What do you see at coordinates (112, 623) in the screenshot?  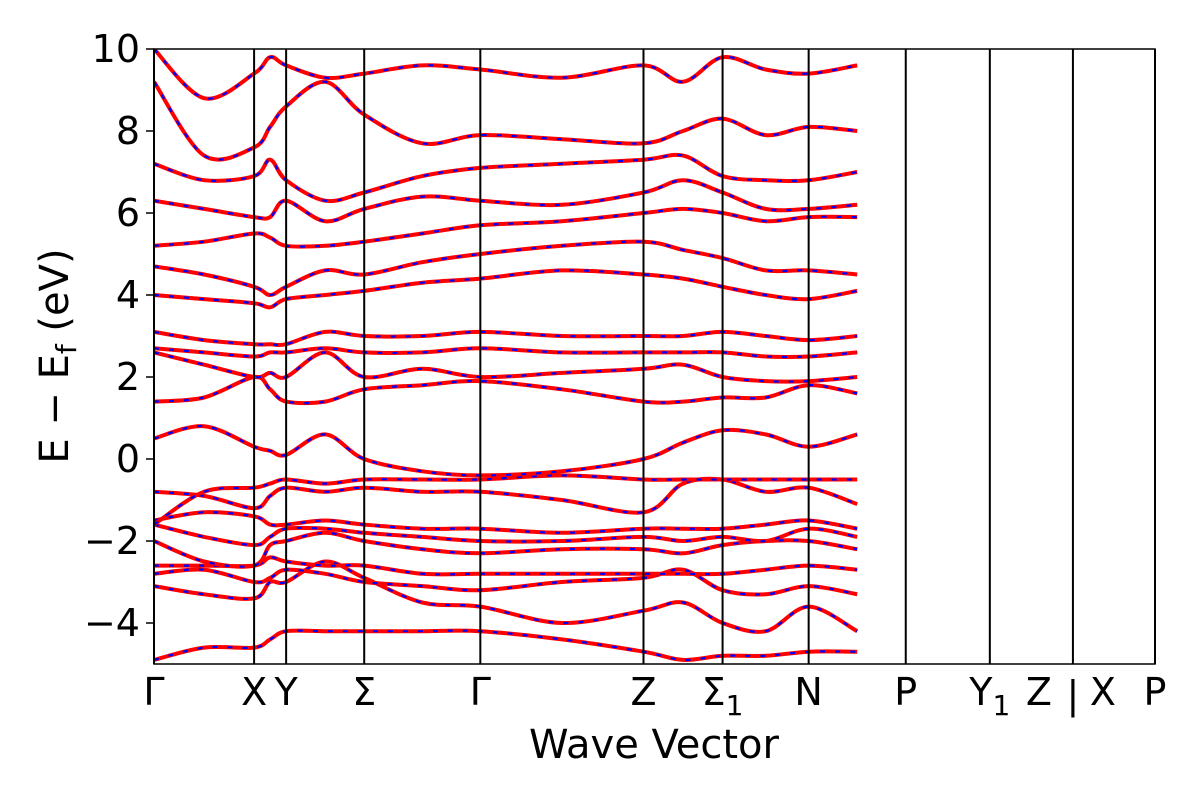 I see `y-tick-label--4: −4` at bounding box center [112, 623].